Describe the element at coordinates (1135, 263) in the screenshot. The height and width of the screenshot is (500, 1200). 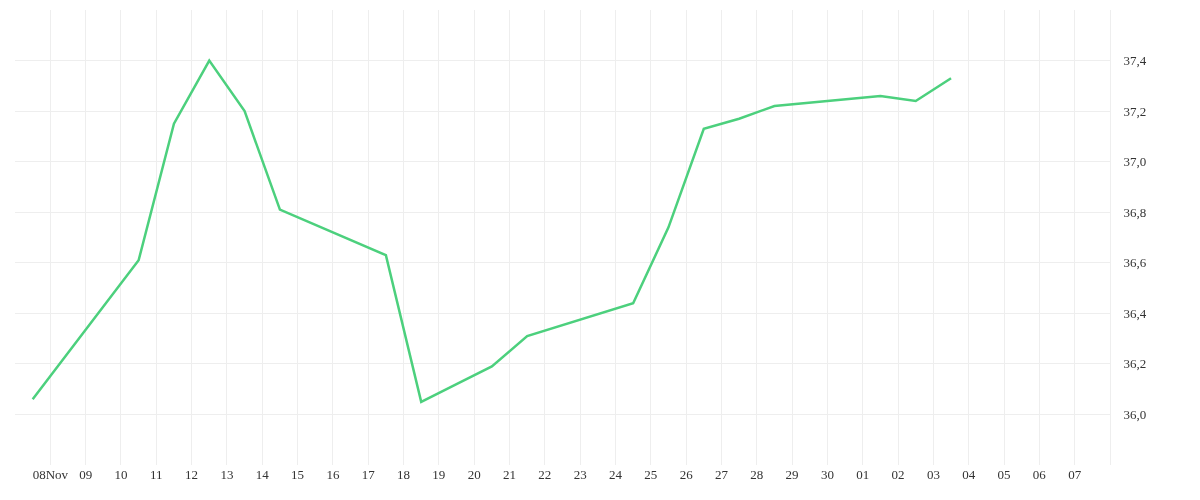
I see `y-tick-label: 36,6` at that location.